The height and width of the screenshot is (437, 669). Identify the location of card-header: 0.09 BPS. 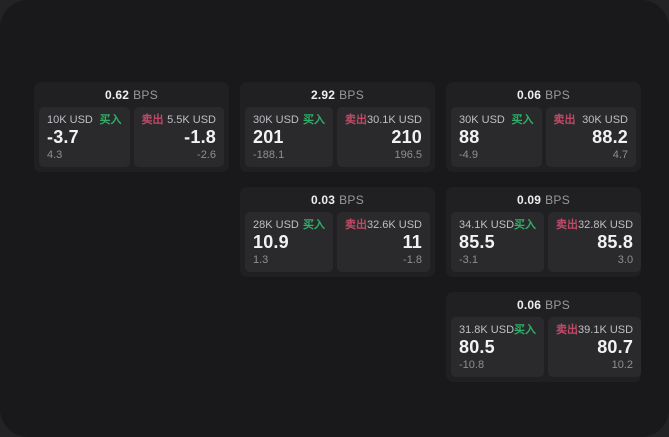
(543, 199).